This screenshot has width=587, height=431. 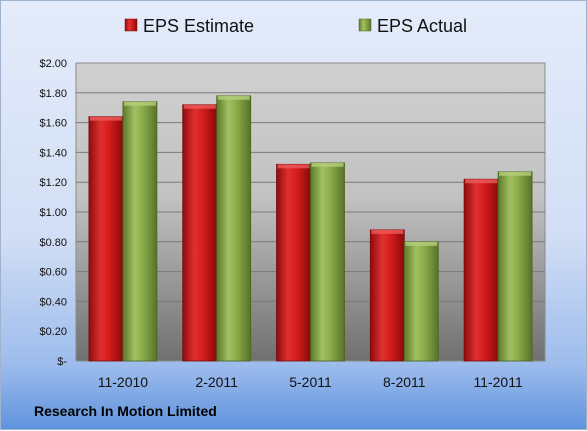 I want to click on bar-eps-estimate-8-2011, so click(x=387, y=295).